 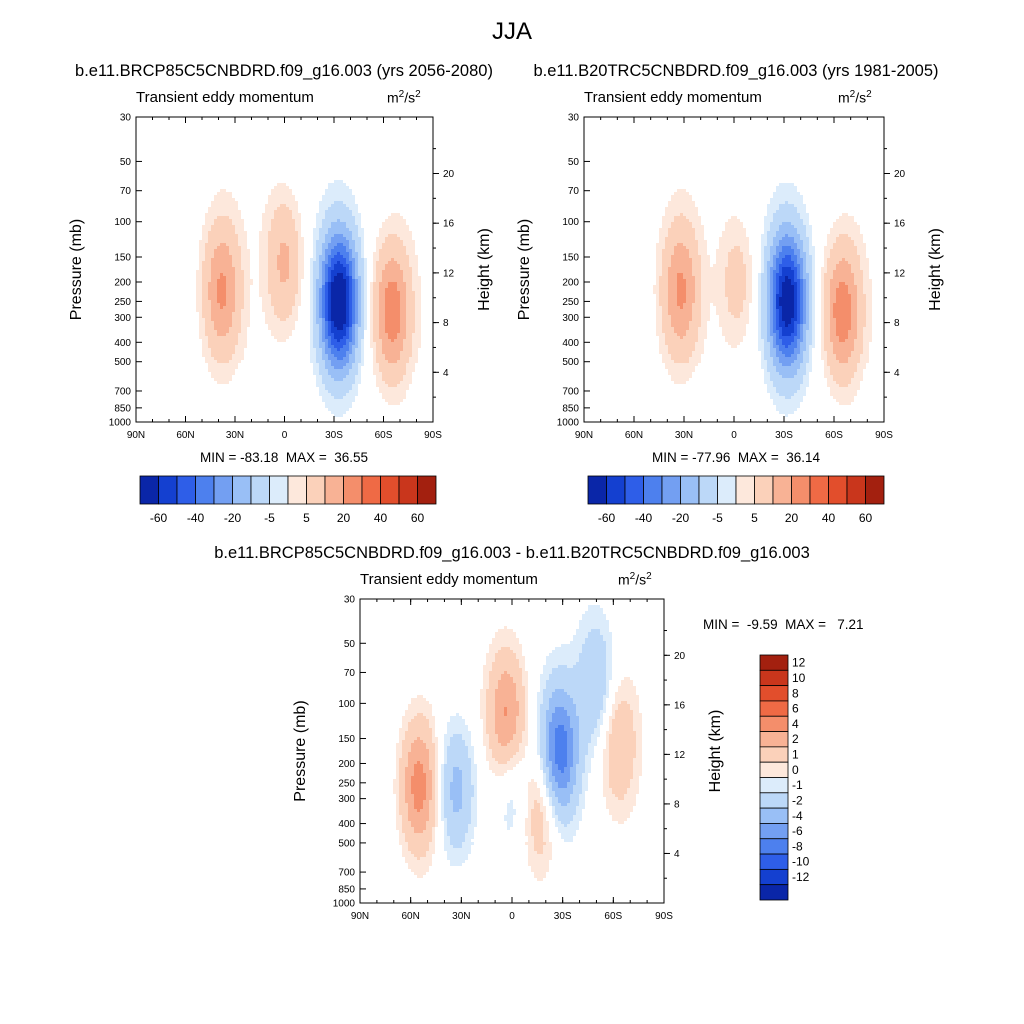 I want to click on colorbar-label: 1, so click(x=795, y=755).